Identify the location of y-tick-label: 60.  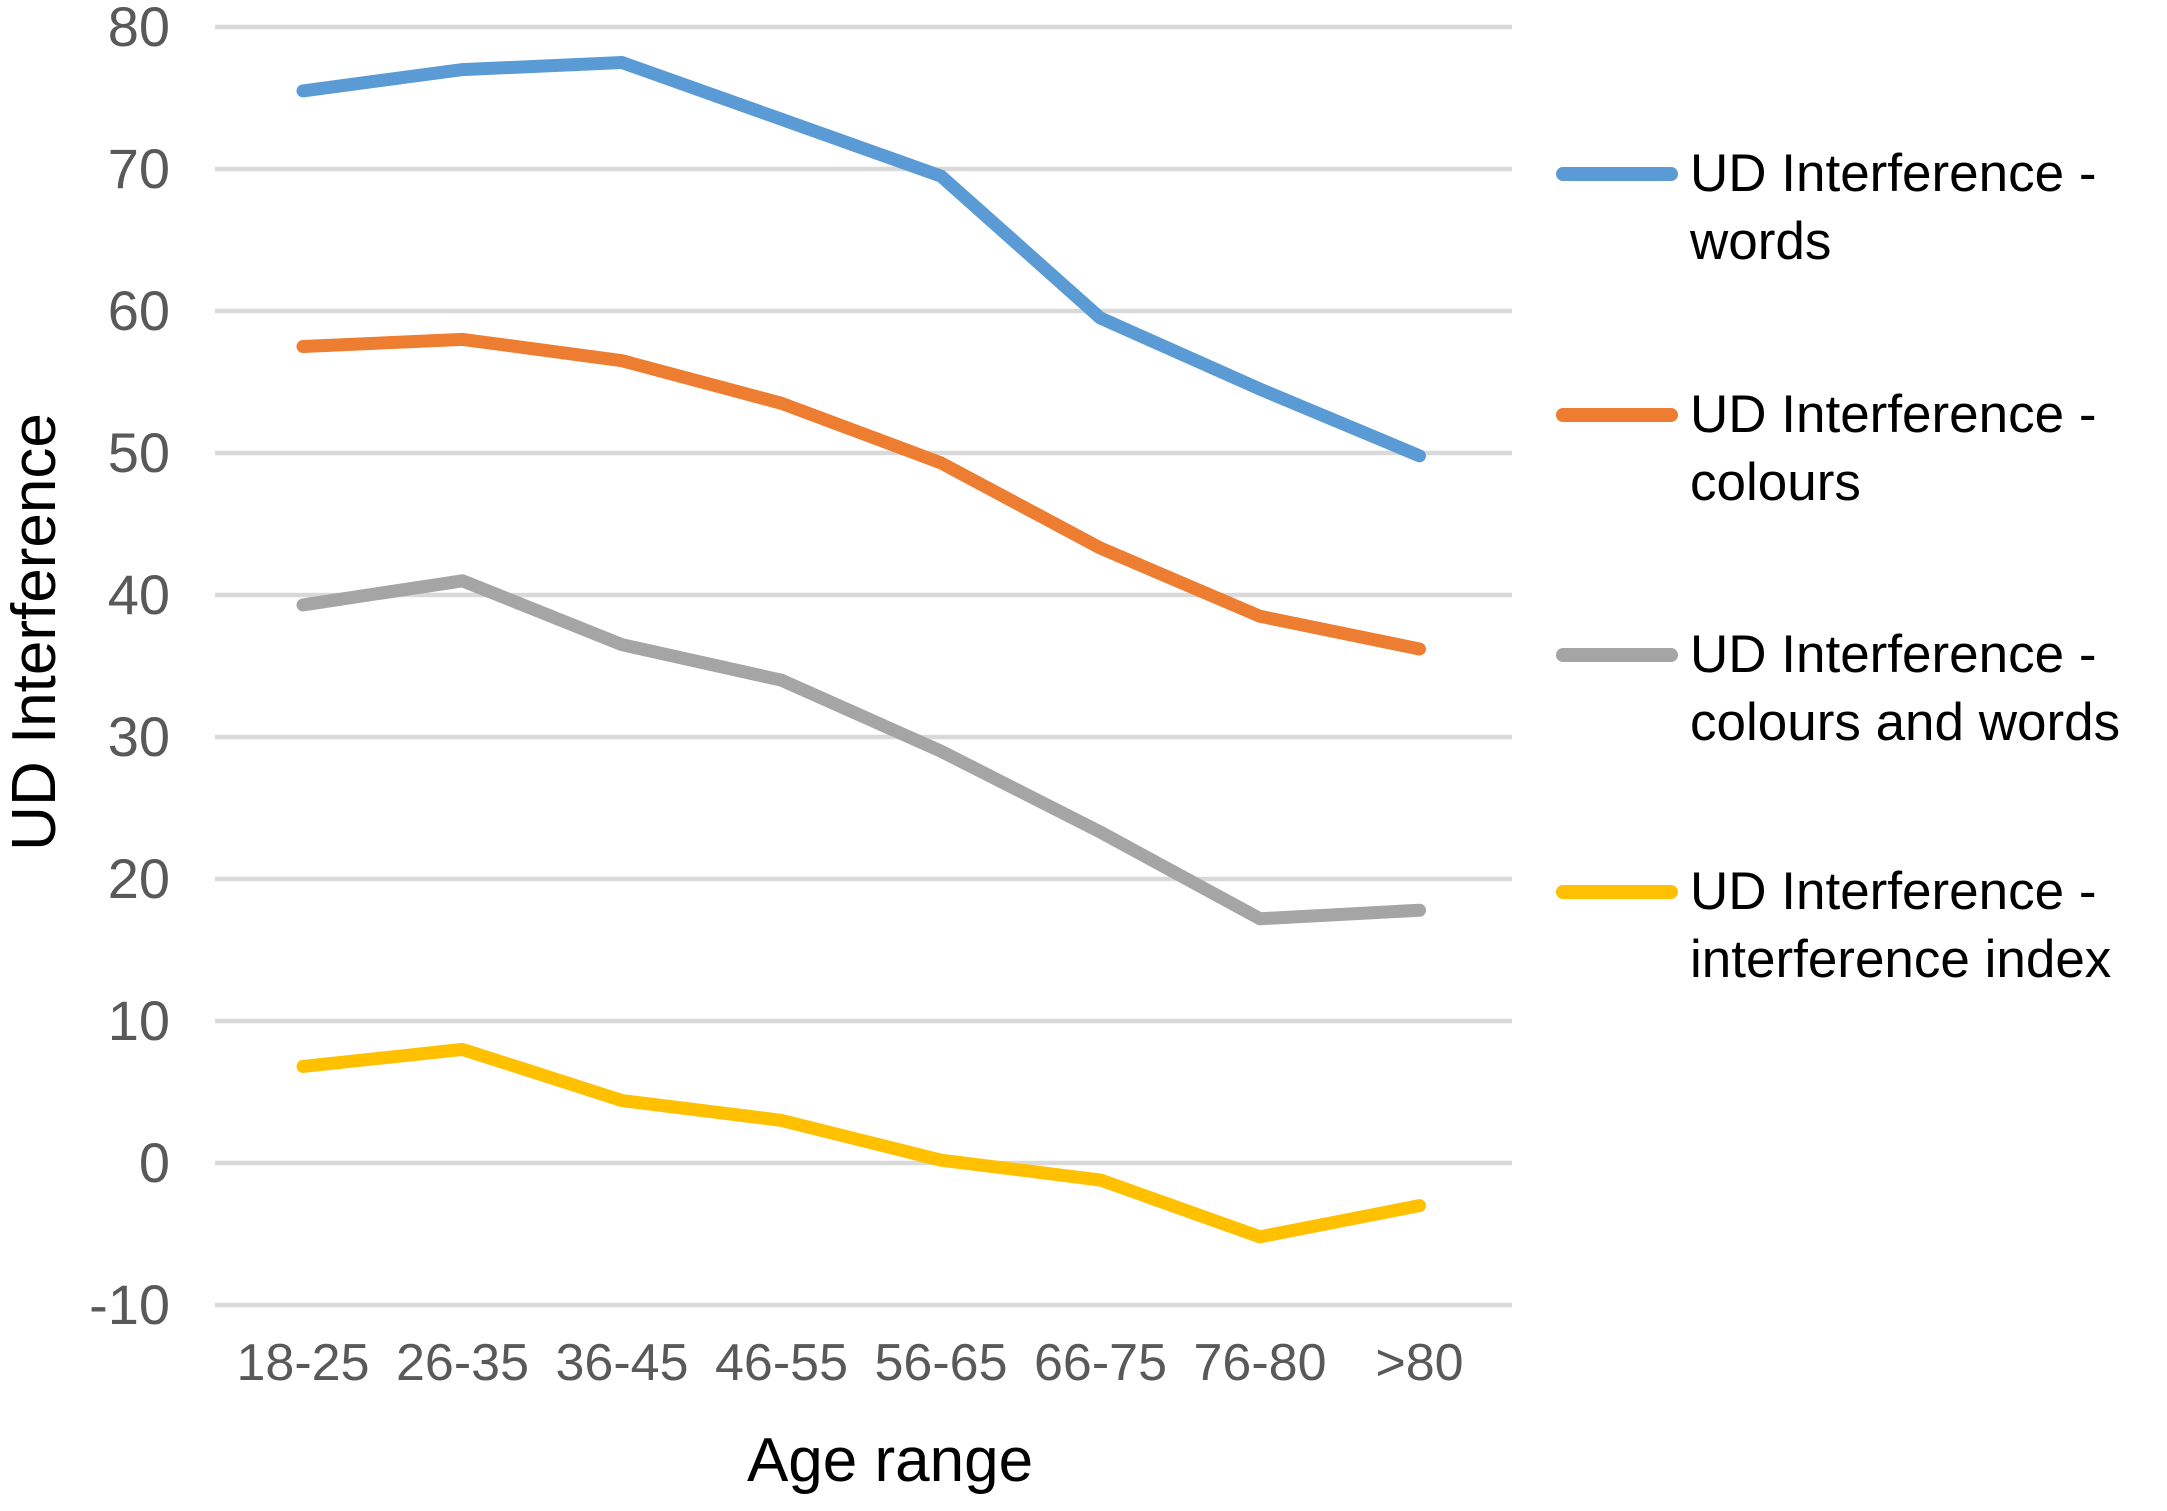
(138, 310).